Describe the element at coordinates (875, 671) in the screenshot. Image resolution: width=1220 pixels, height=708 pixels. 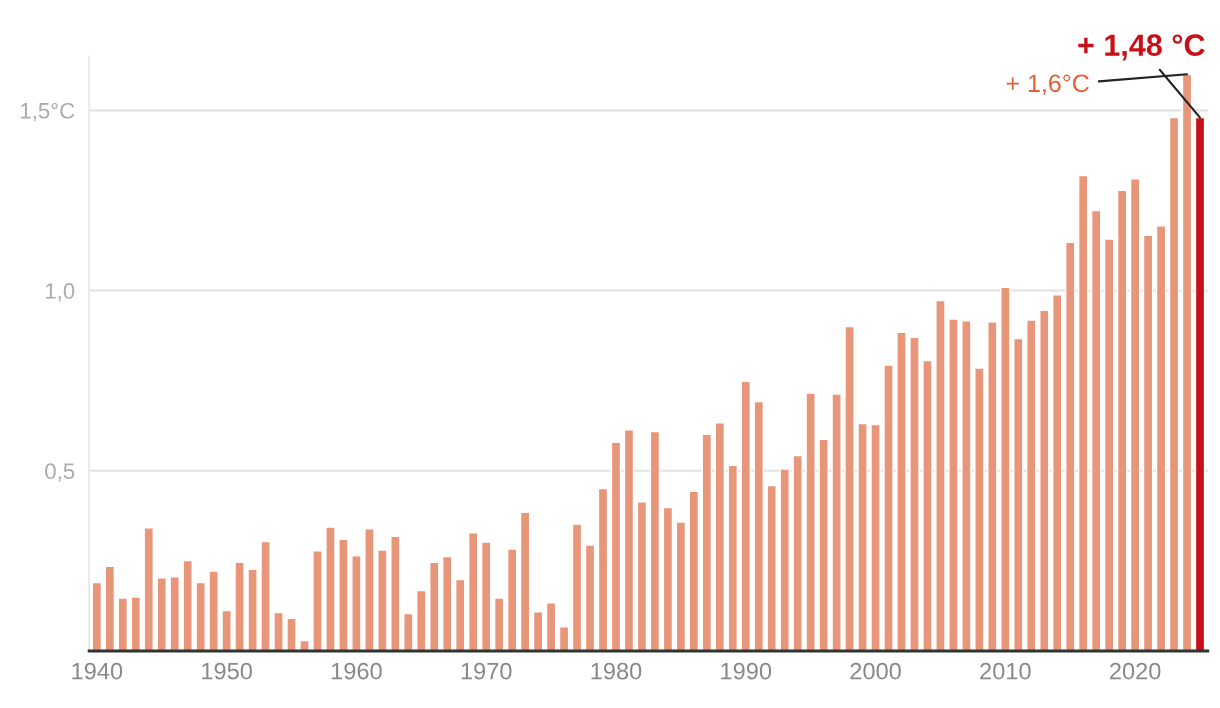
I see `x-tick-label: 2000` at that location.